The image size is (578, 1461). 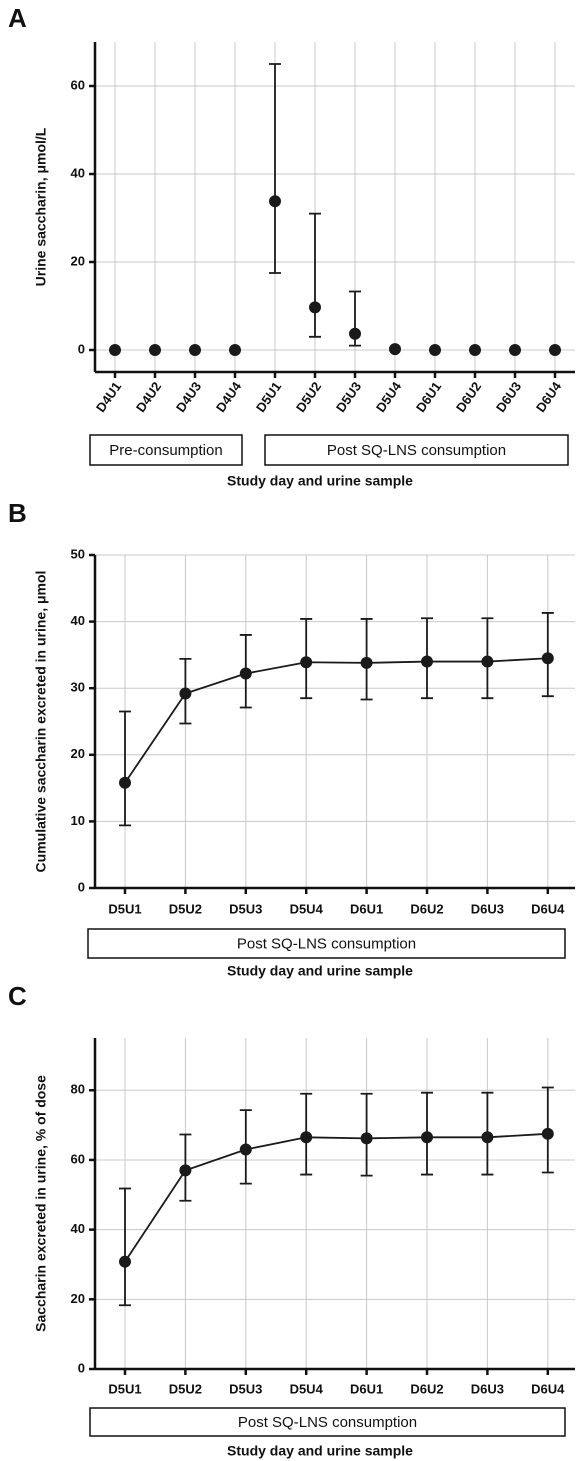 I want to click on y-tick-label: 30, so click(x=78, y=687).